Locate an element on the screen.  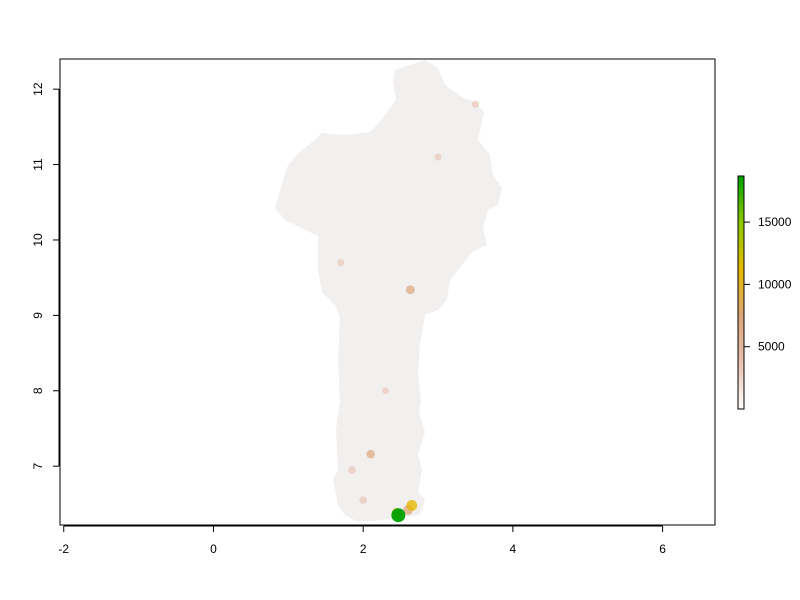
color-legend: 5000 10000 15000 is located at coordinates (764, 292).